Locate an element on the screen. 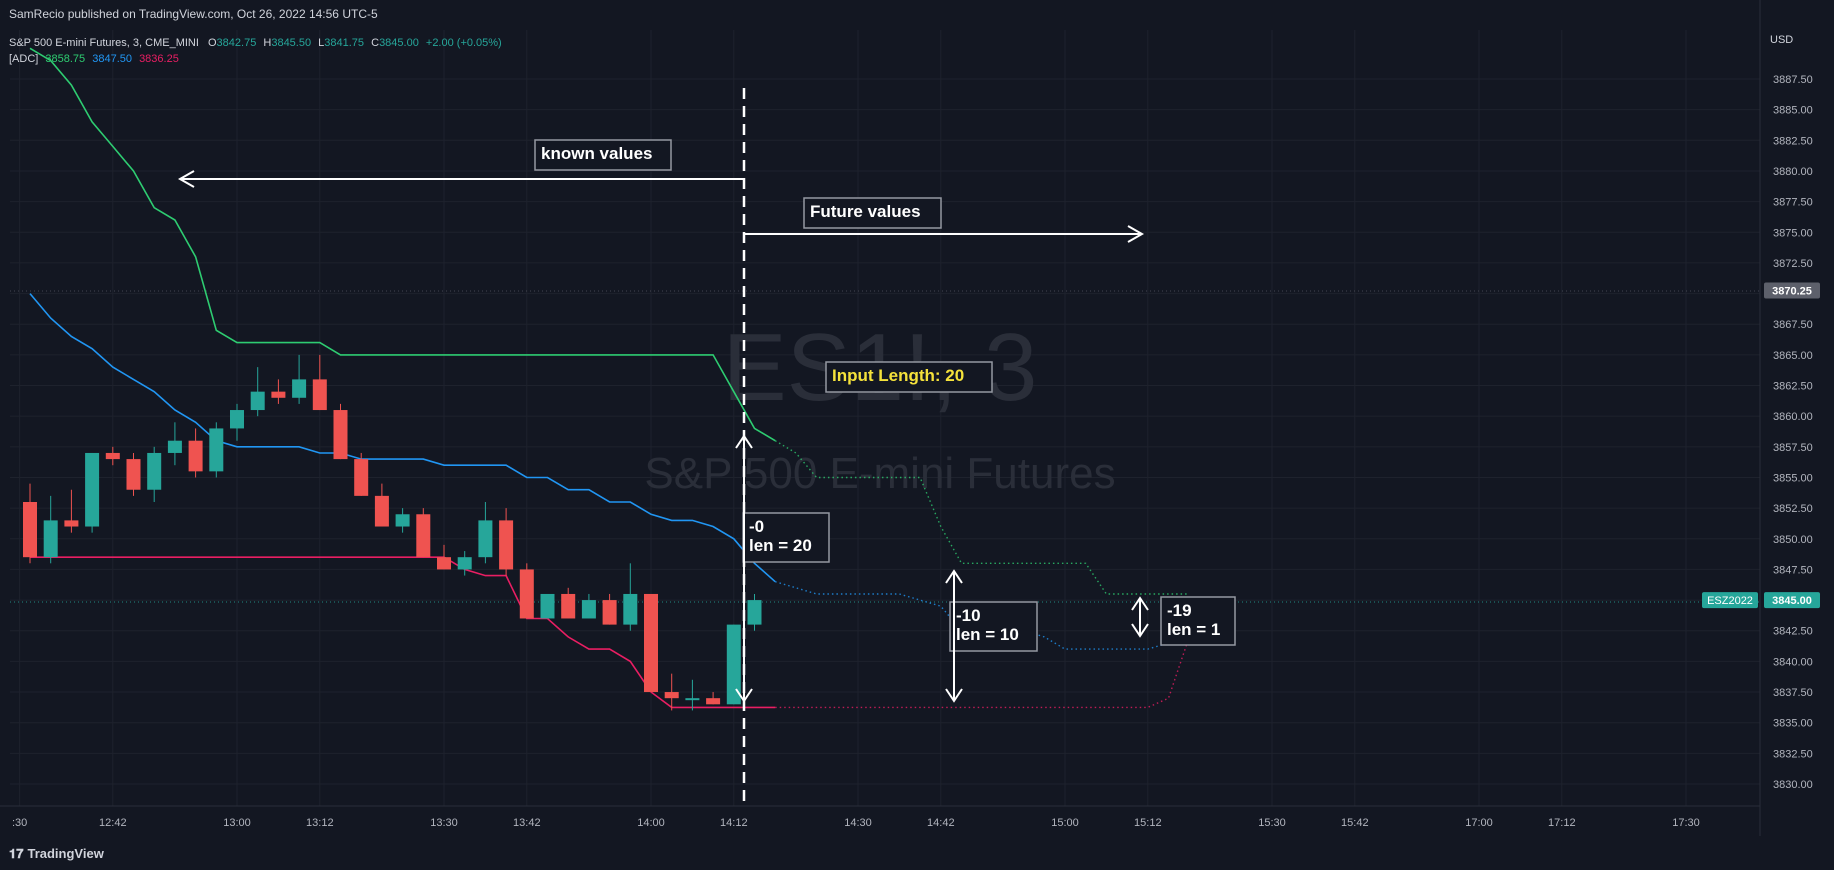 This screenshot has height=870, width=1834. symbol-badge-bg is located at coordinates (1730, 600).